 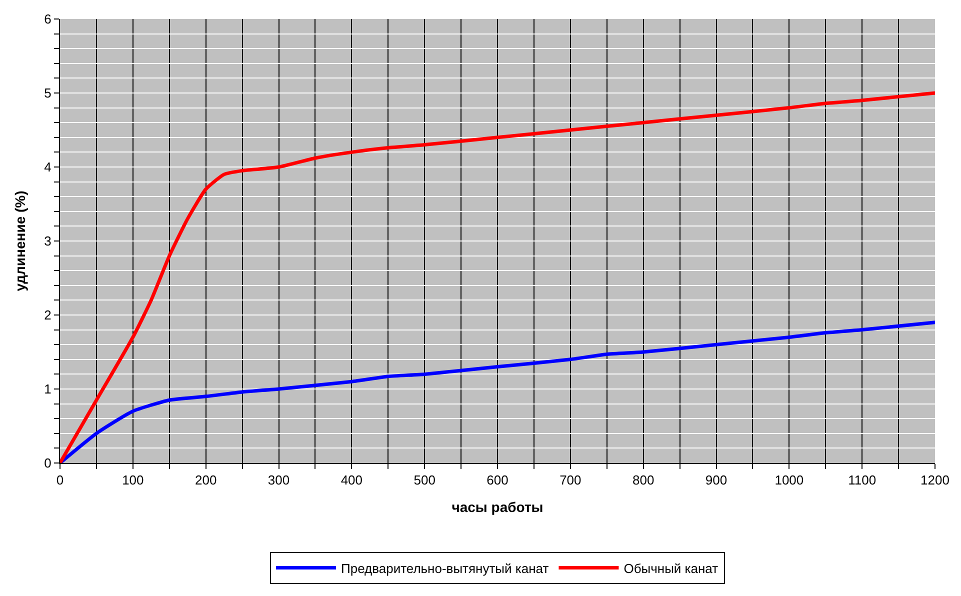 What do you see at coordinates (716, 480) in the screenshot?
I see `x-tick-label: 900` at bounding box center [716, 480].